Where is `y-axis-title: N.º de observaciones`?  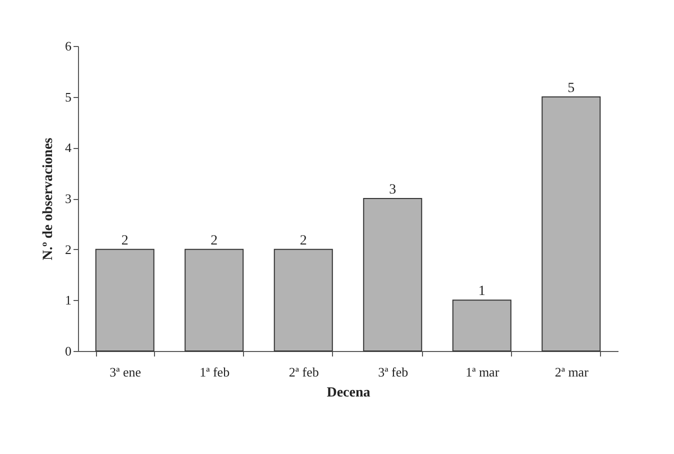
y-axis-title: N.º de observaciones is located at coordinates (48, 198).